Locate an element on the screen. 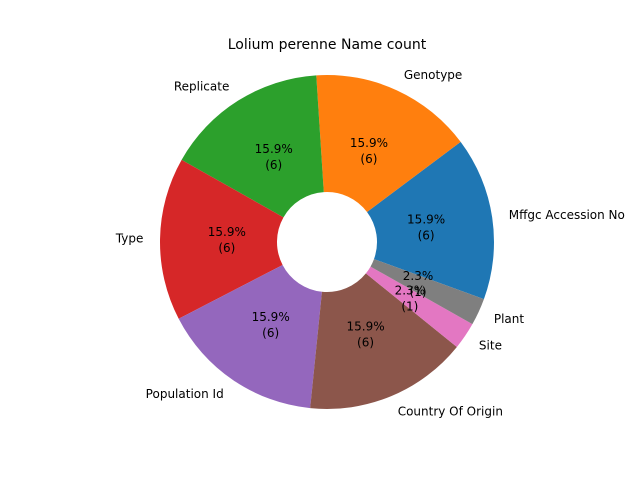  percent-label-site: 2.3% is located at coordinates (410, 290).